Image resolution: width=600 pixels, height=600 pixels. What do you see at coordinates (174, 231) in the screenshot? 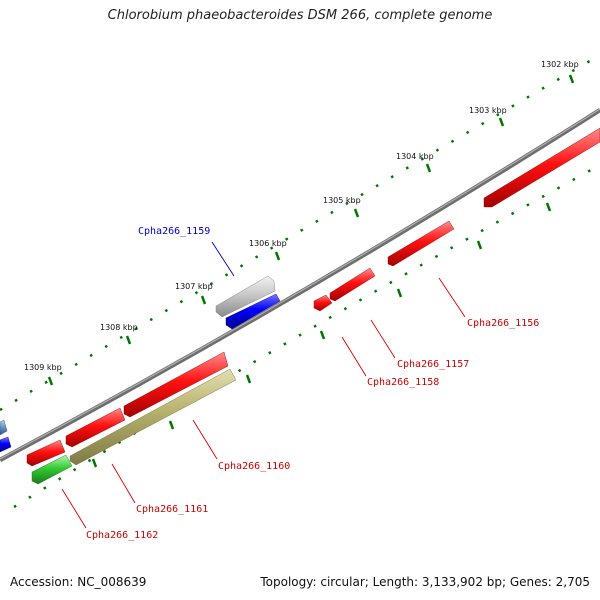
I see `gene-label-1159: Cpha266_1159` at bounding box center [174, 231].